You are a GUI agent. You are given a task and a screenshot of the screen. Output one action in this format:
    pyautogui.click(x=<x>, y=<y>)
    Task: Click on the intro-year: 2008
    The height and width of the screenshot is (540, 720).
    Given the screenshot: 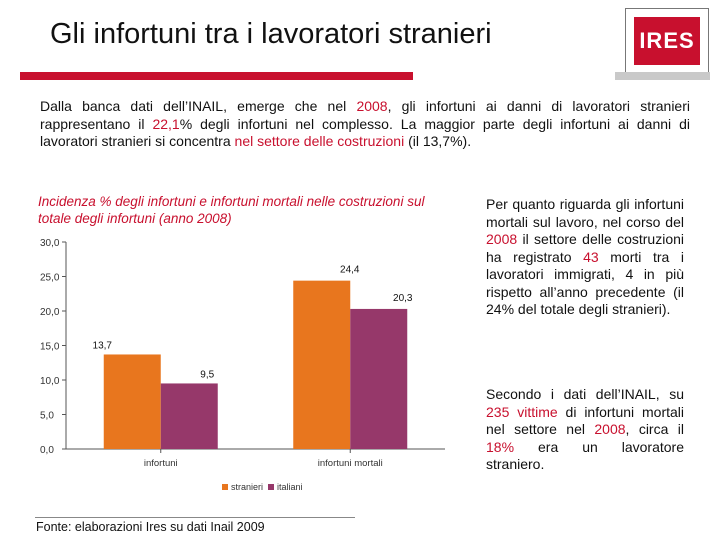 What is the action you would take?
    pyautogui.click(x=372, y=106)
    